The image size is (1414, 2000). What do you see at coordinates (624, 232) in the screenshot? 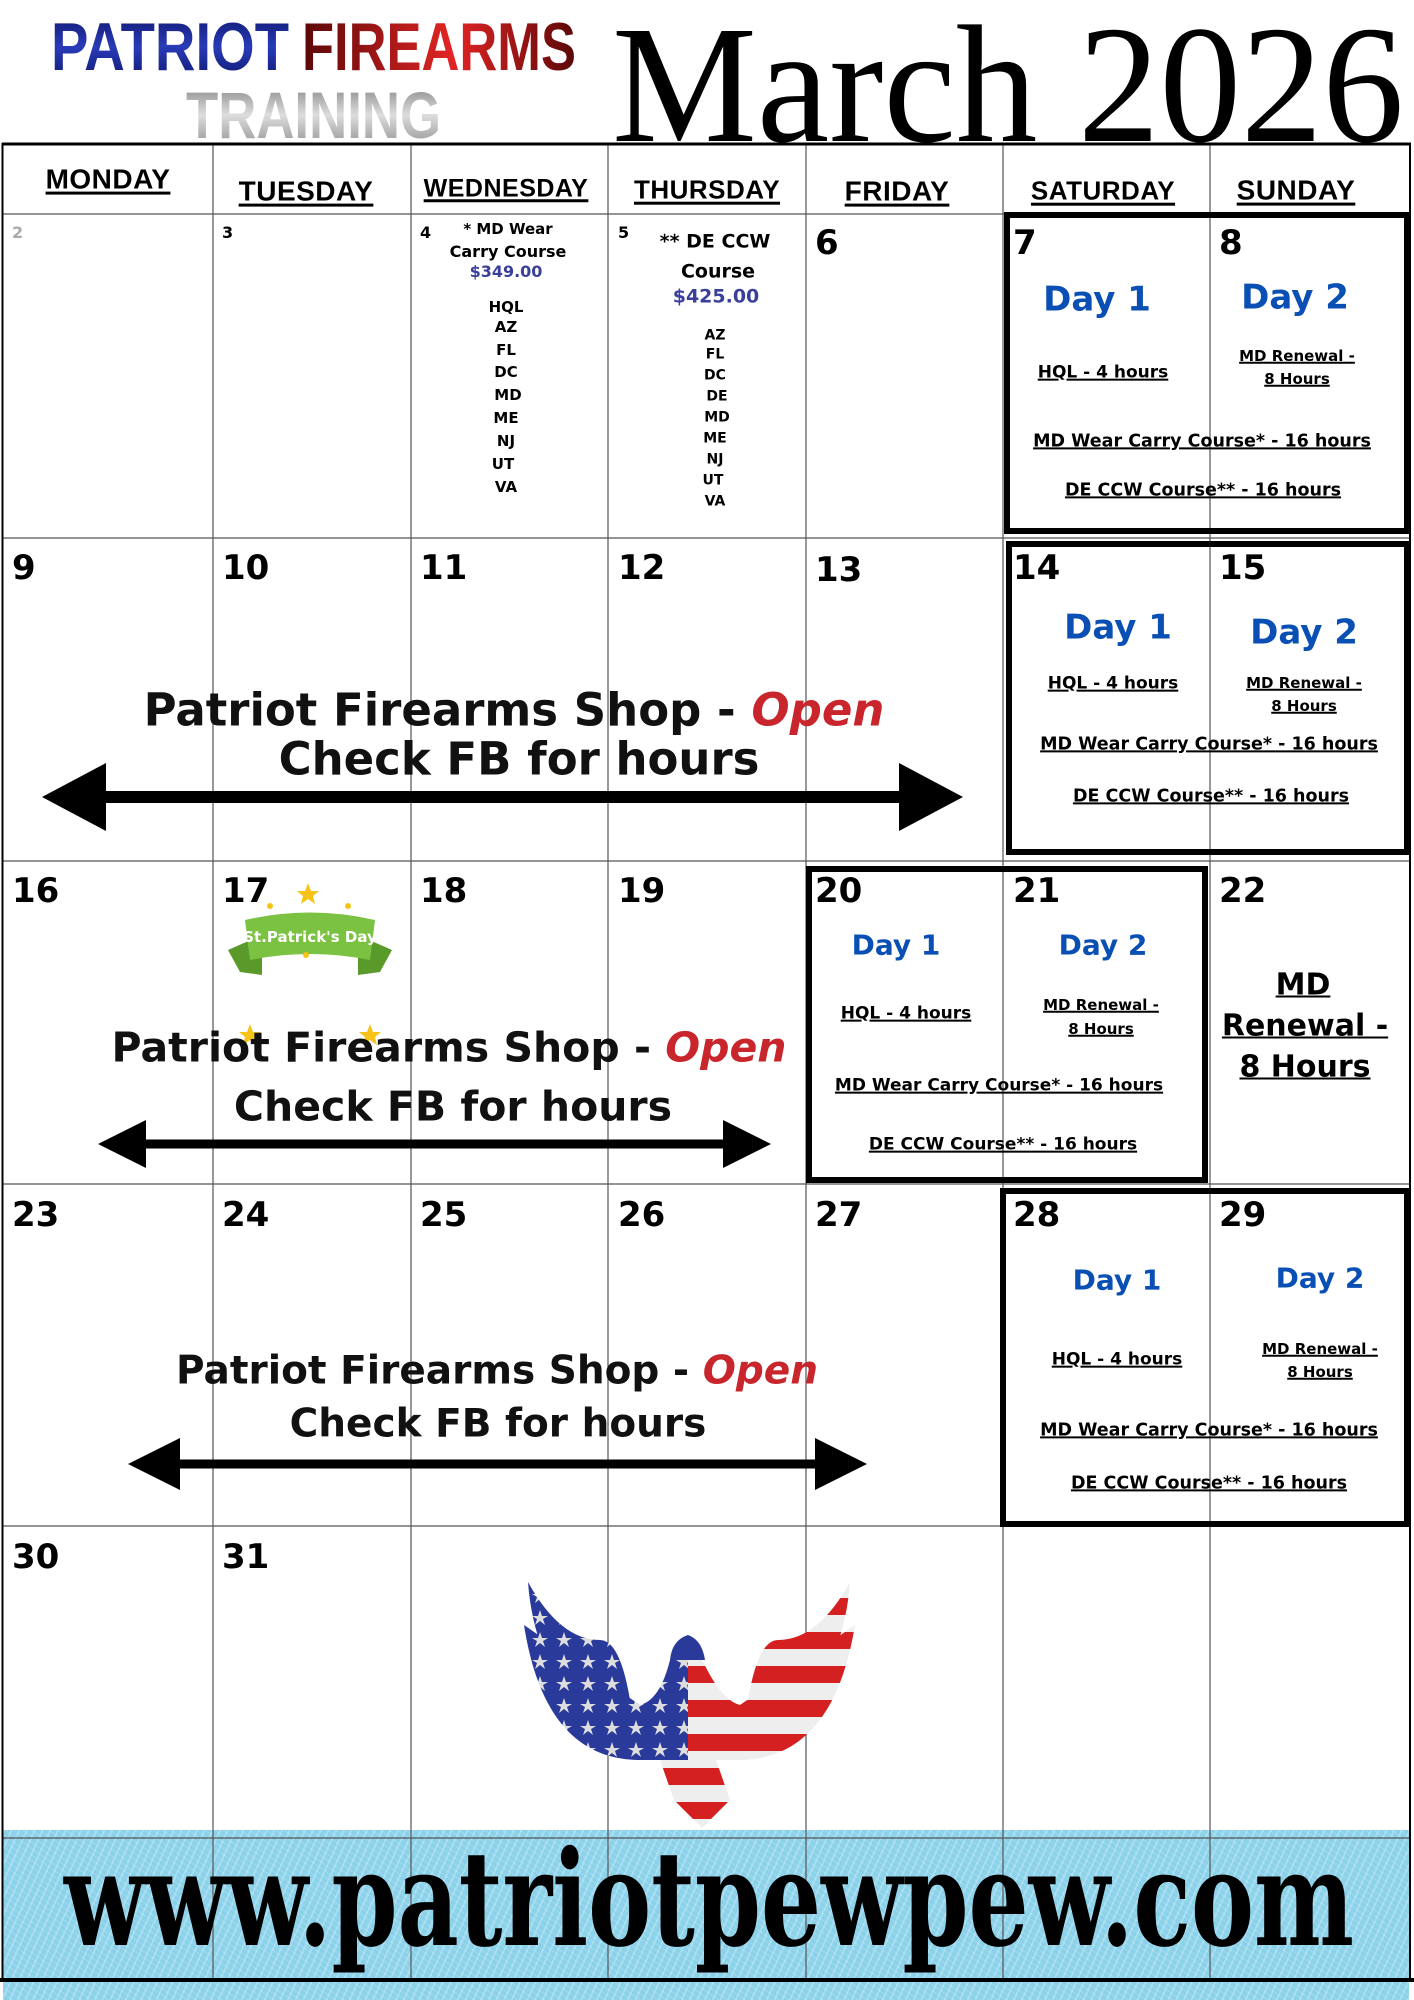
I see `day-number: 5` at bounding box center [624, 232].